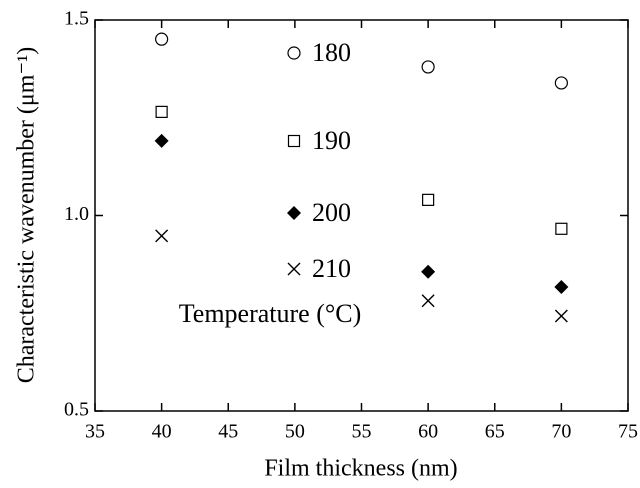 This screenshot has height=488, width=640. I want to click on y-axis-label: Characteristic wavenumber (μm⁻¹), so click(27, 215).